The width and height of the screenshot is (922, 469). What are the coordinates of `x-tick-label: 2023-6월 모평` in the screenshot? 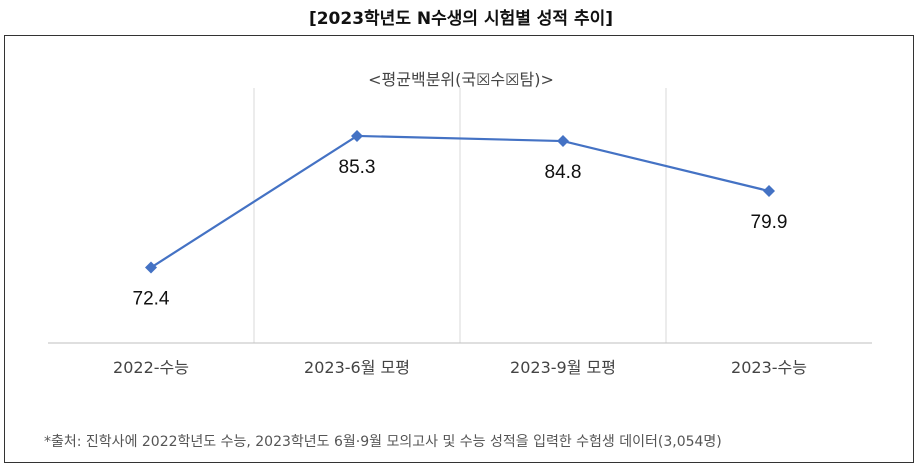 It's located at (357, 367).